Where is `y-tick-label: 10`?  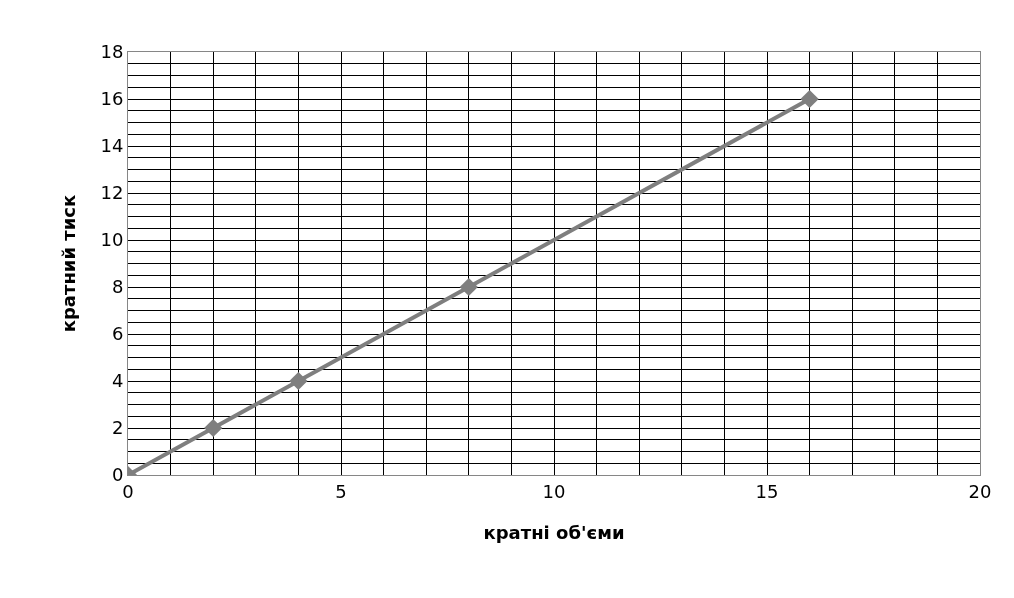 y-tick-label: 10 is located at coordinates (112, 240).